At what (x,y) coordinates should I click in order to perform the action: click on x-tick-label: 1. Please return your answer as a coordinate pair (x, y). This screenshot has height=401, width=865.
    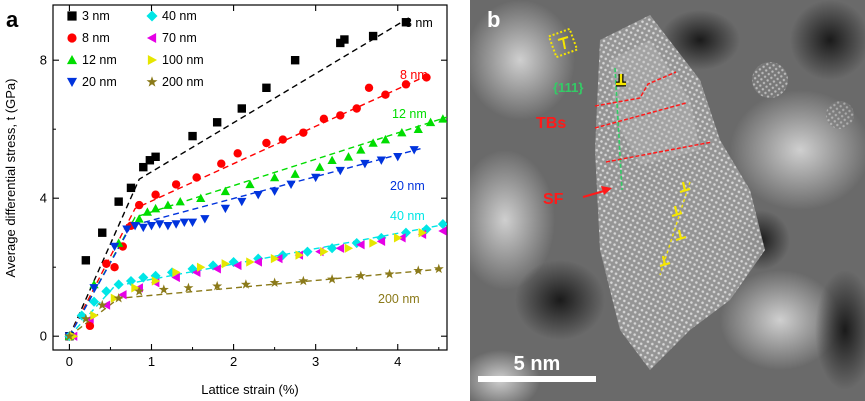
    Looking at the image, I should click on (151, 361).